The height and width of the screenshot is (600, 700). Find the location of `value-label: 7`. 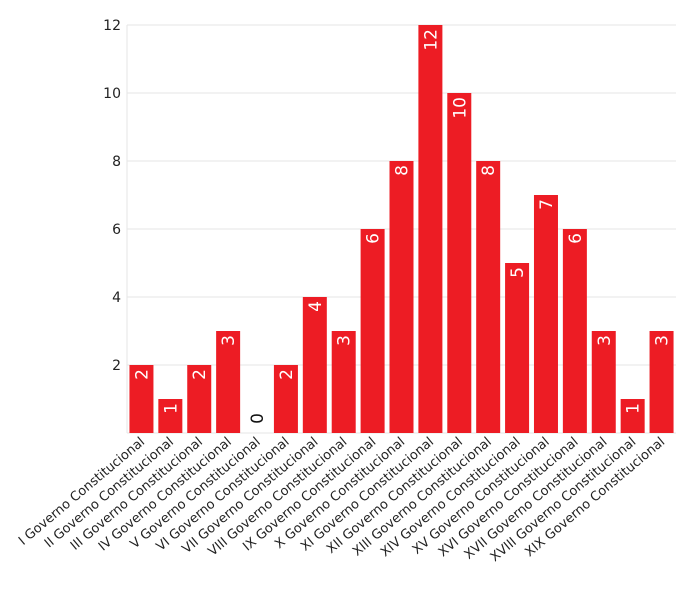

value-label: 7 is located at coordinates (547, 204).